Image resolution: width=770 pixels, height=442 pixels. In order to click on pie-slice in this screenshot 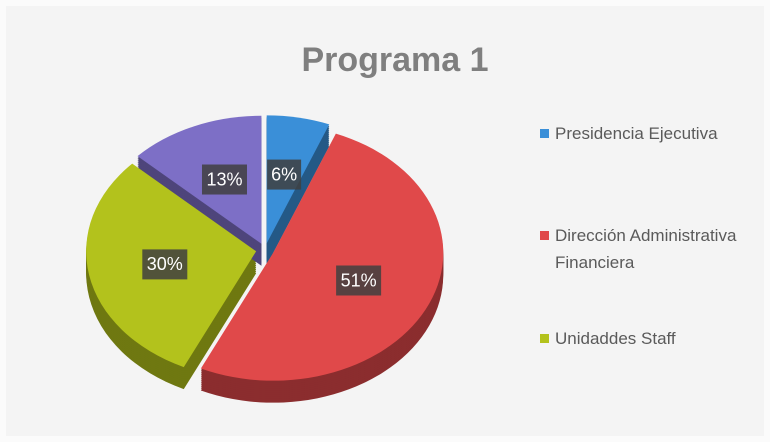, I will do `click(199, 179)`.